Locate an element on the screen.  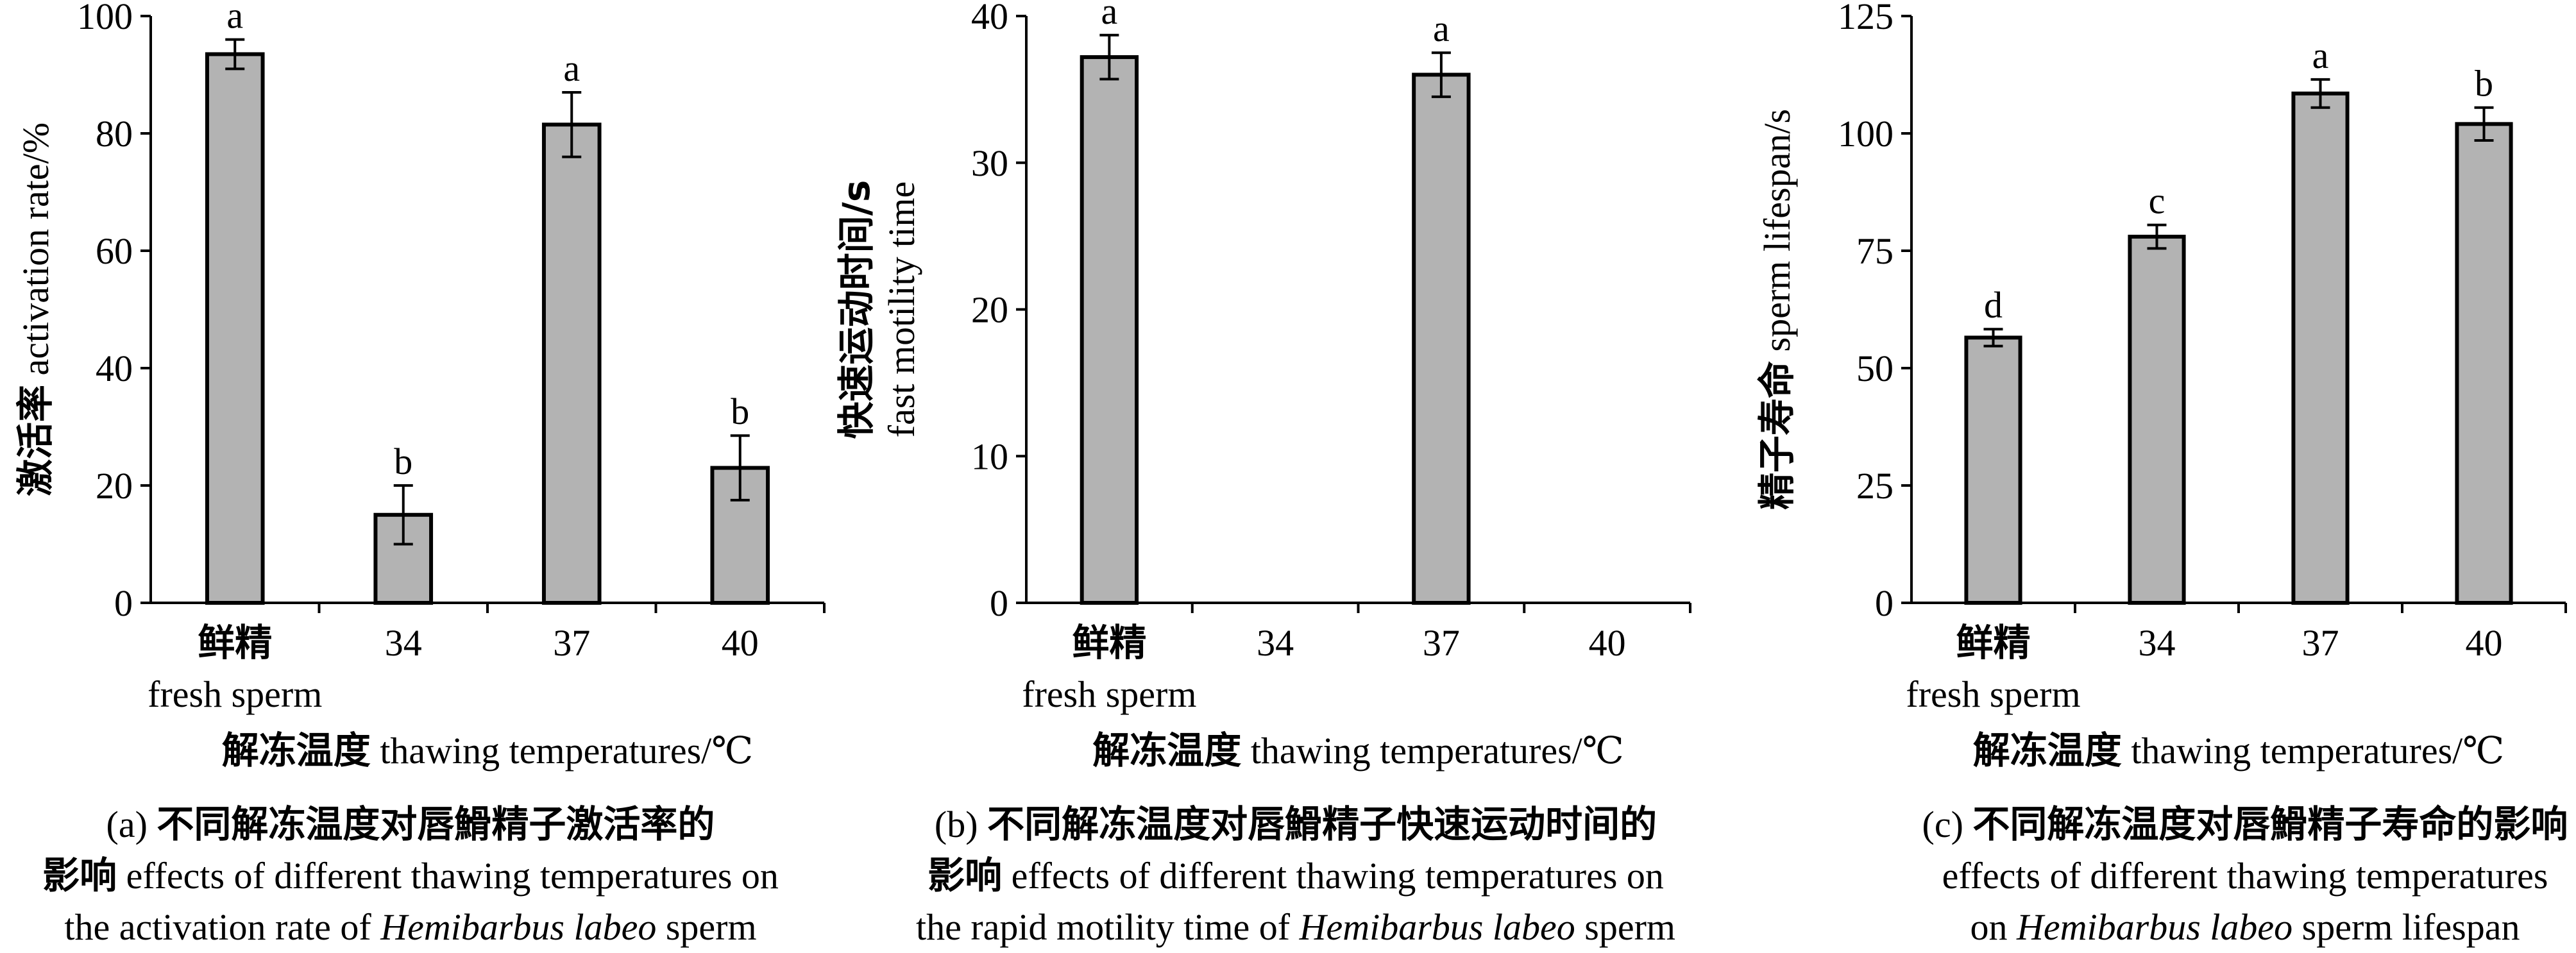
caption-line: (c) 不同解冻温度对唇䱻精子寿命的影响 is located at coordinates (2245, 824).